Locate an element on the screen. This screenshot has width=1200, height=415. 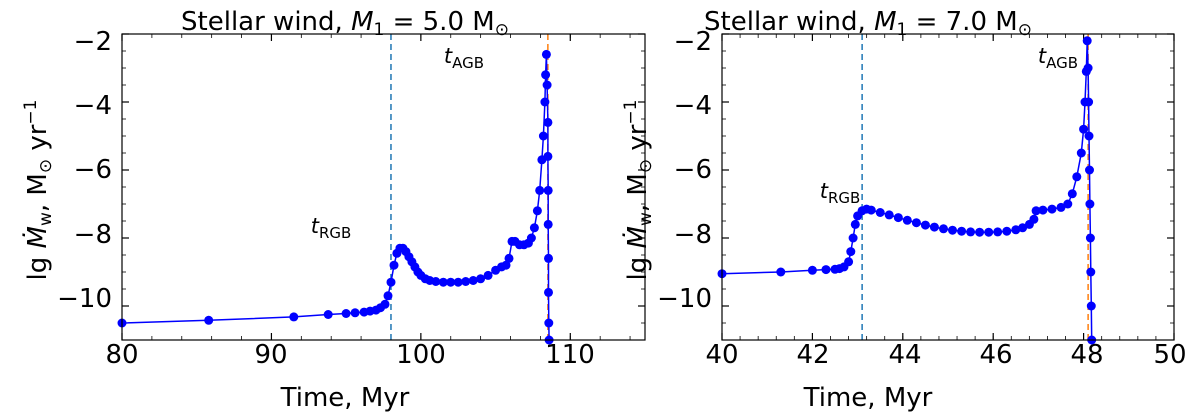
x-tick-label: 100 is located at coordinates (421, 355).